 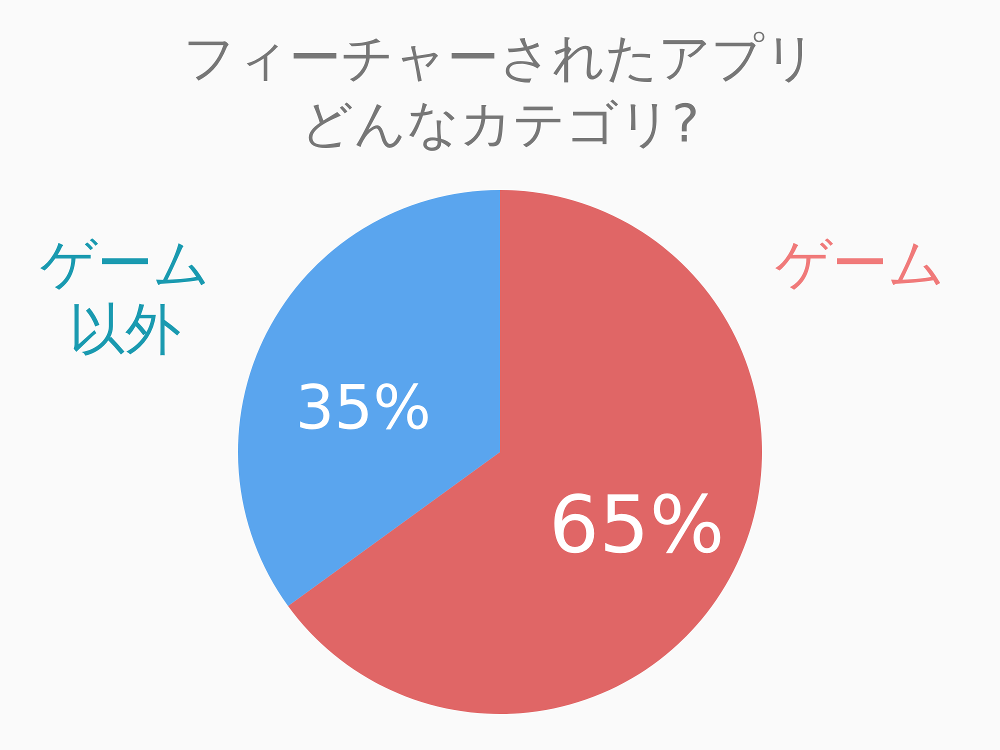 What do you see at coordinates (125, 297) in the screenshot?
I see `slice-label: ゲーム以外` at bounding box center [125, 297].